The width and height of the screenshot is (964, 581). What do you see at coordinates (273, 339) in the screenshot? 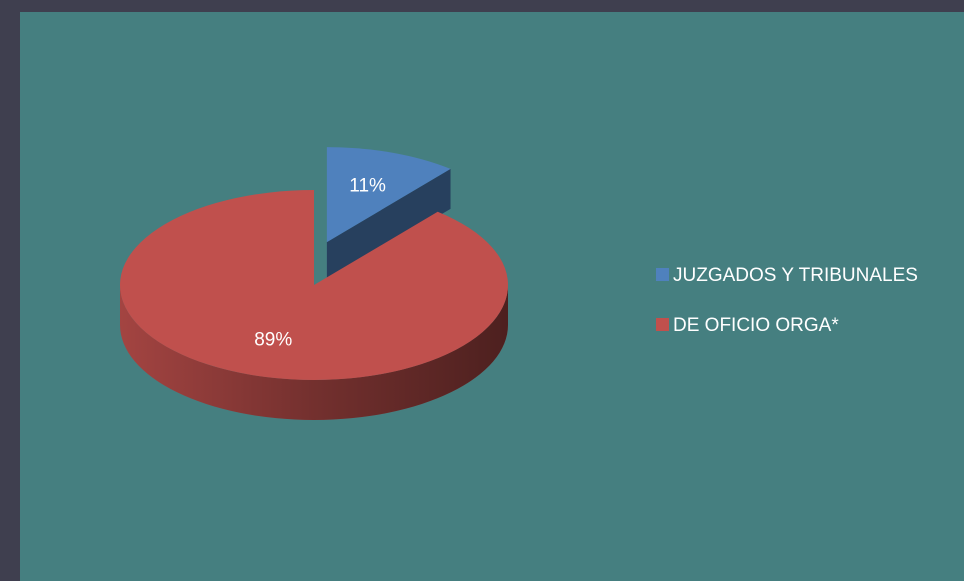
I see `data-label: 89%` at bounding box center [273, 339].